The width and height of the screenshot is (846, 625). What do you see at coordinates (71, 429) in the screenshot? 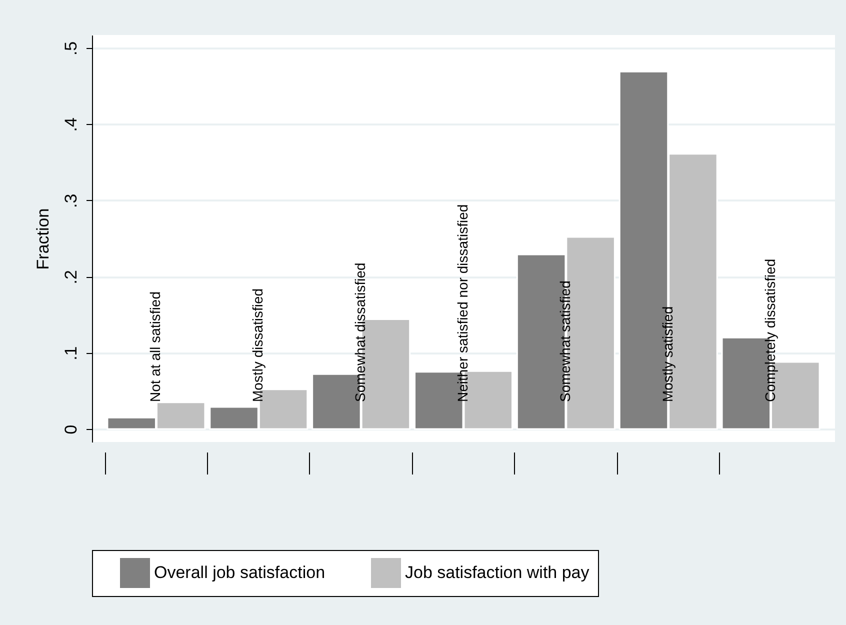
I see `y-tick-label: 0` at bounding box center [71, 429].